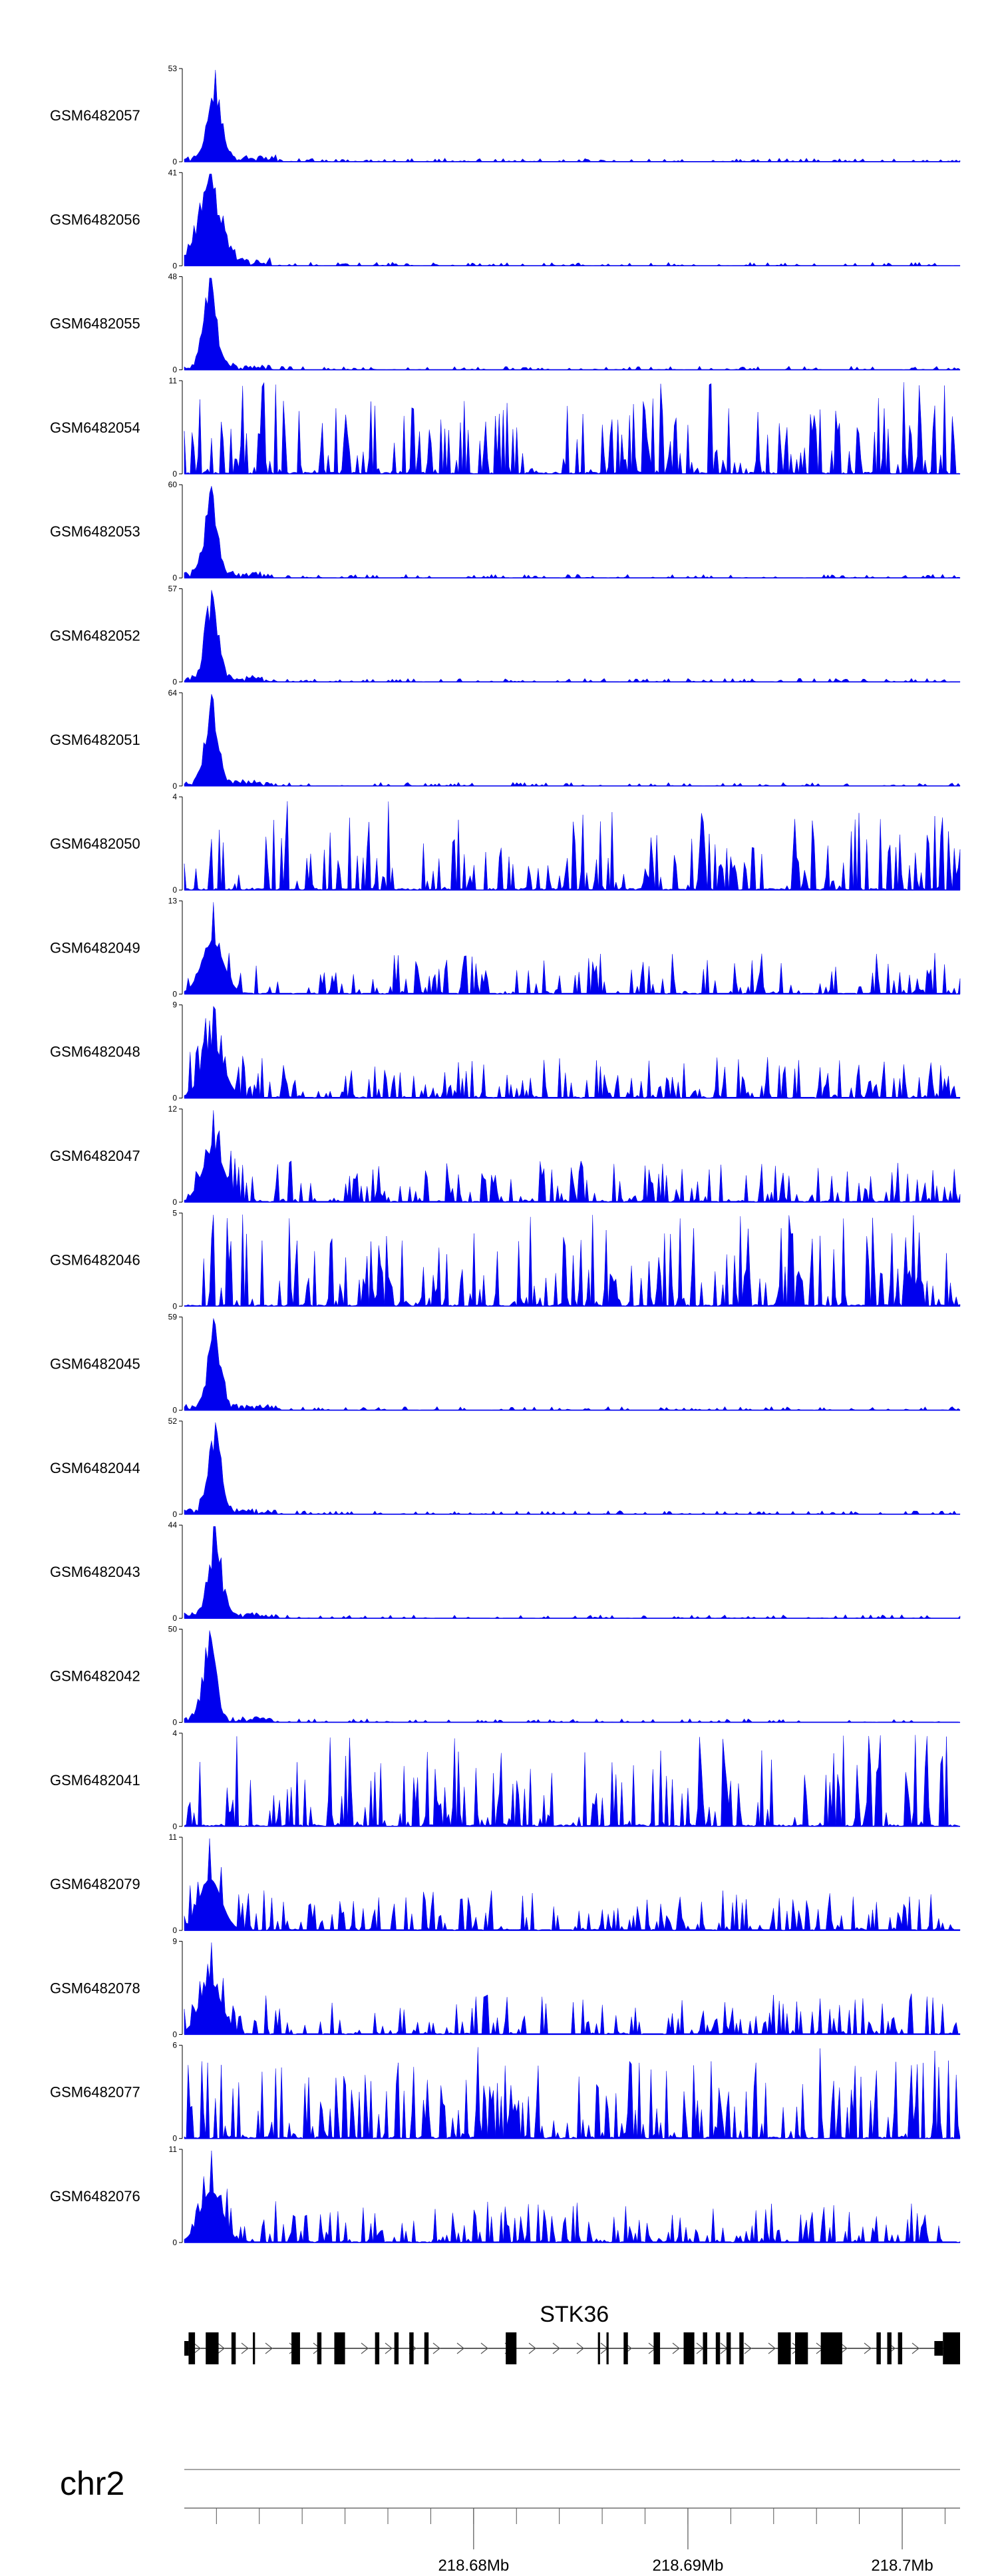  Describe the element at coordinates (95, 2092) in the screenshot. I see `track-label: GSM6482077` at that location.